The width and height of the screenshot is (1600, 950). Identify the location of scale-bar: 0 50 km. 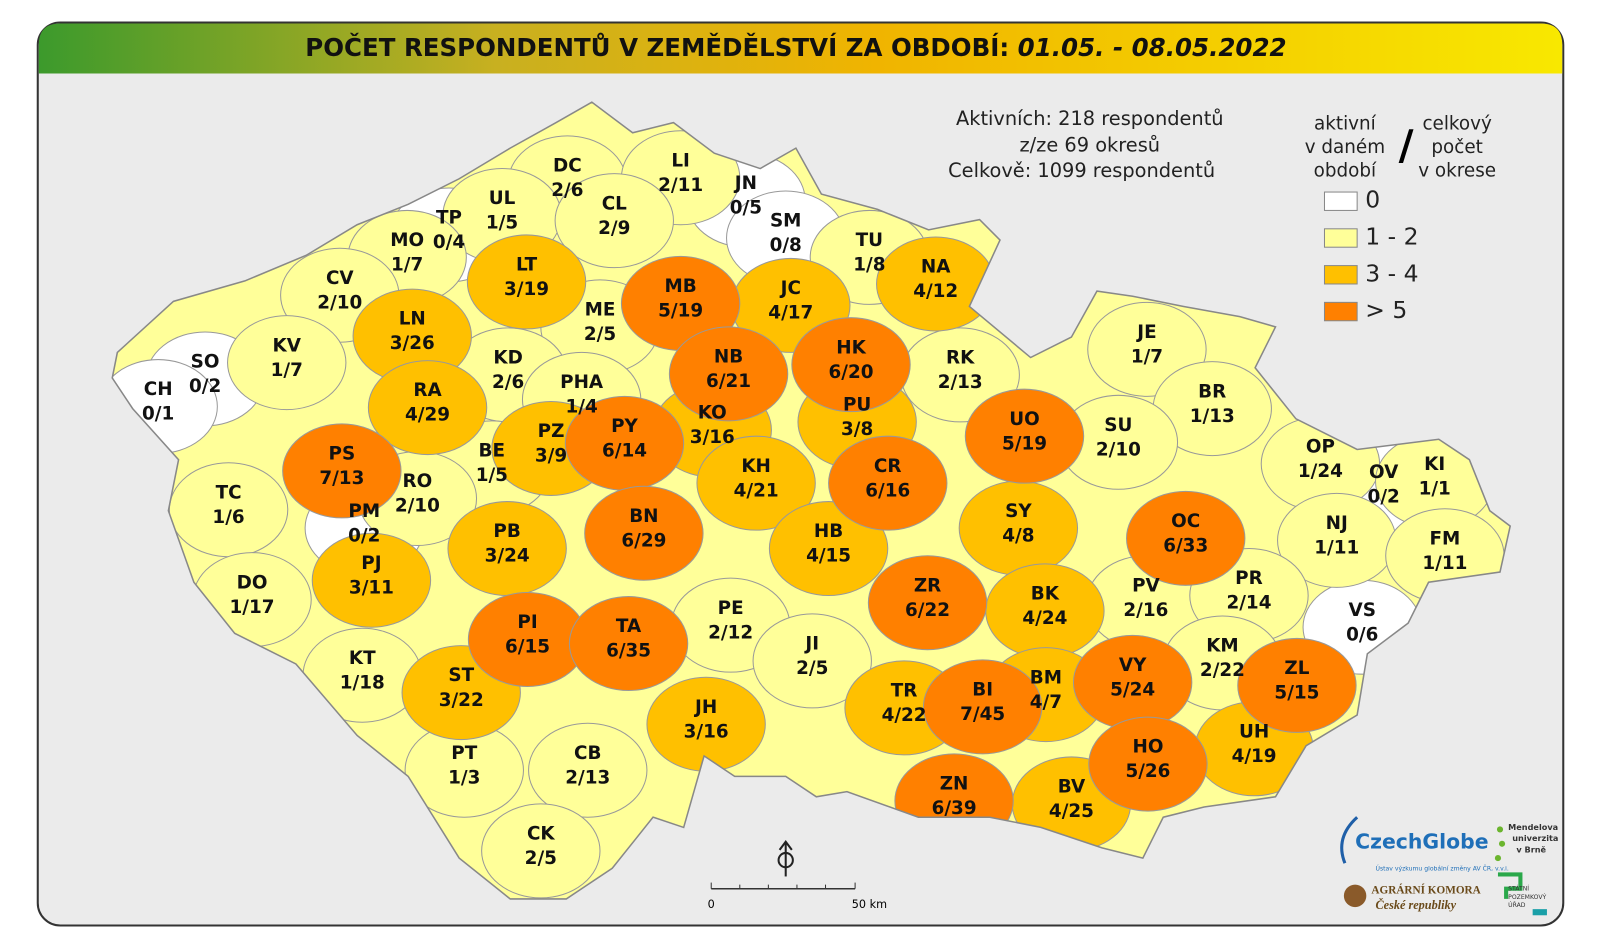
(797, 896).